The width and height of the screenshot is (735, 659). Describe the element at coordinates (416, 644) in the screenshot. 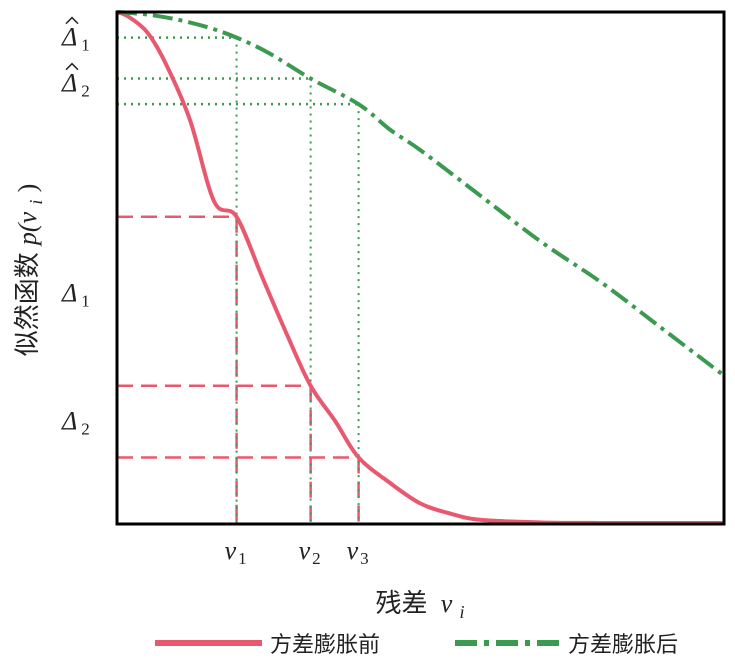

I see `legend: 方差膨胀前 方差膨胀后` at that location.